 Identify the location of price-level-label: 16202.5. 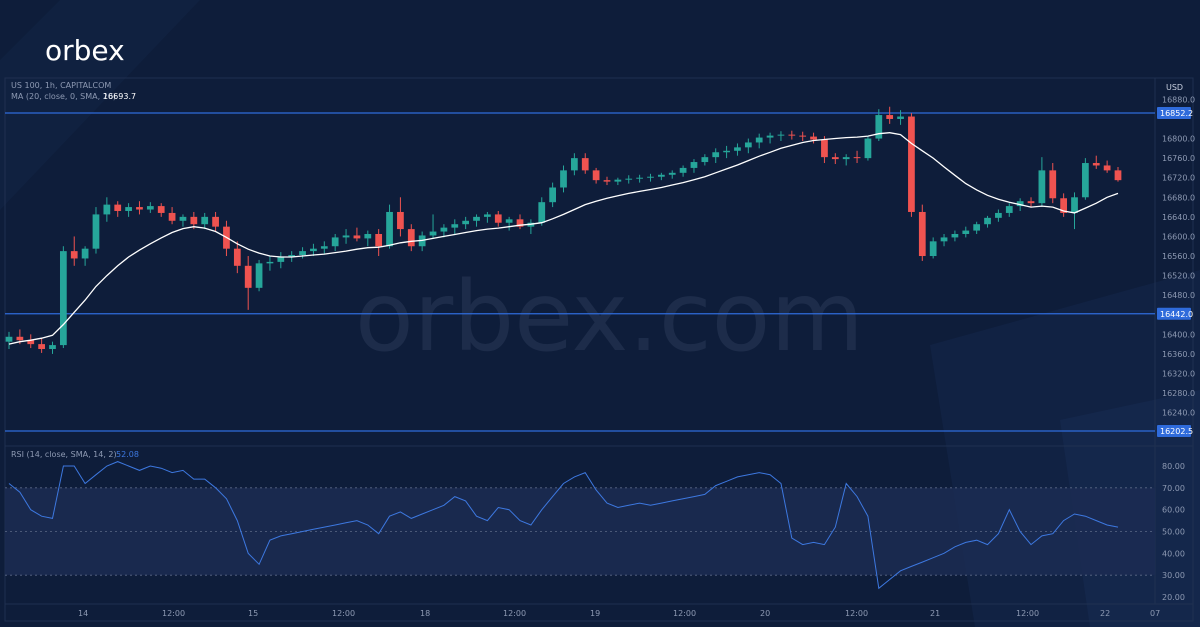
(1176, 431).